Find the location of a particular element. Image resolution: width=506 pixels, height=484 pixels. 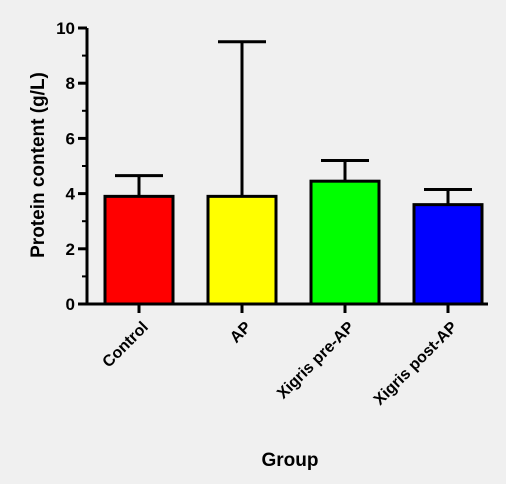

x-tick-label: Control is located at coordinates (126, 345).